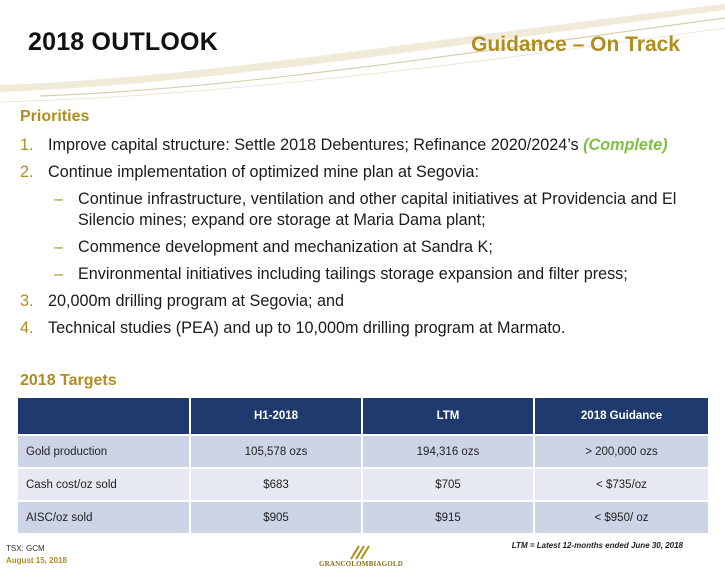  I want to click on row-label: AISC/oz sold, so click(104, 516).